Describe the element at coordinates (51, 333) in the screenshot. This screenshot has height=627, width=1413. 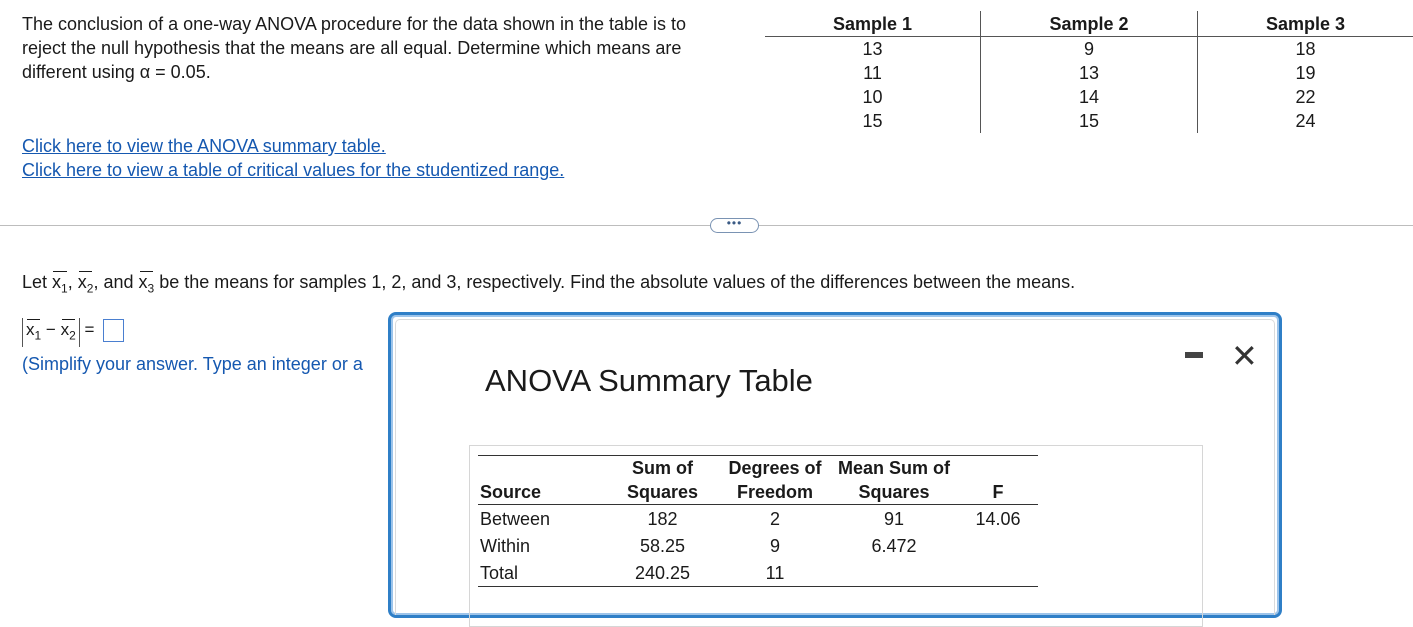
I see `abs-difference-expression: x1 − x2` at that location.